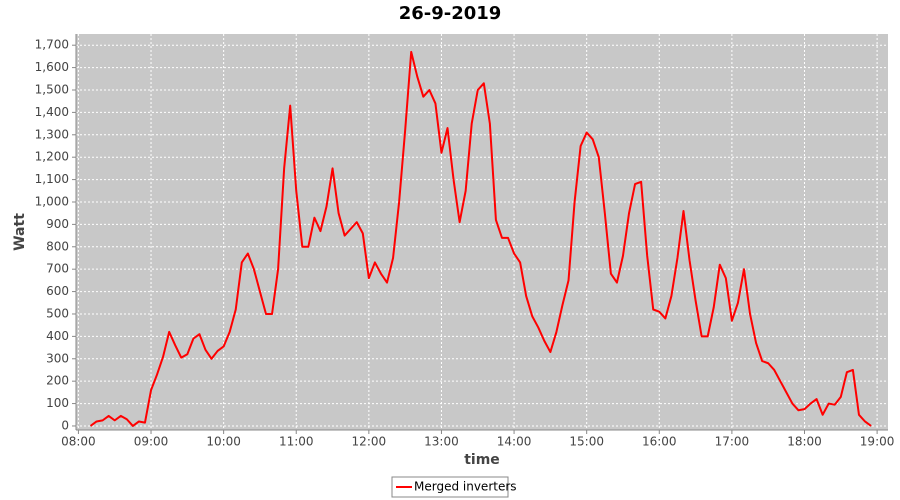 This screenshot has height=500, width=900. What do you see at coordinates (57, 246) in the screenshot?
I see `y-tick-label: 800` at bounding box center [57, 246].